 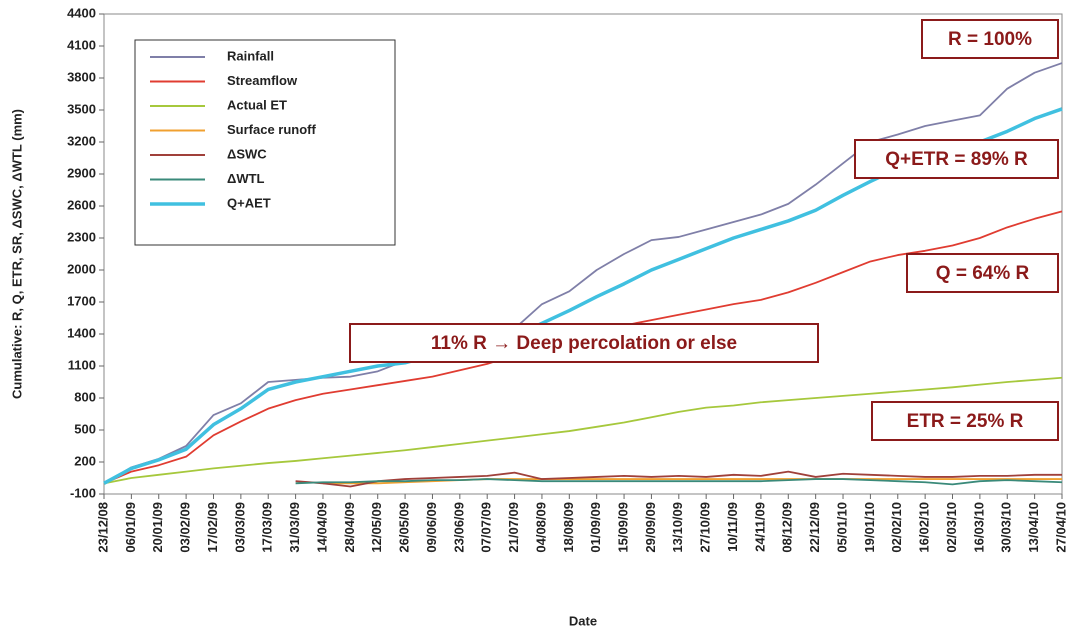 What do you see at coordinates (85, 460) in the screenshot?
I see `y-tick-label: 200` at bounding box center [85, 460].